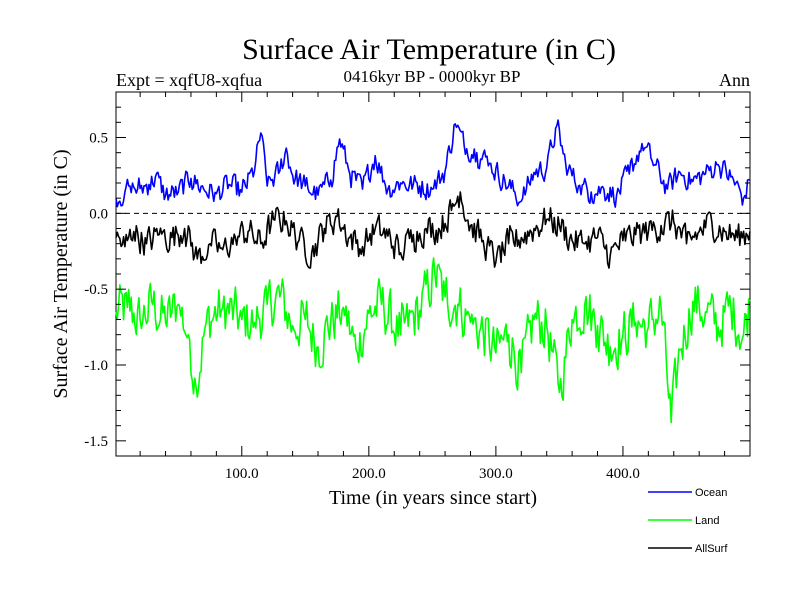 This screenshot has height=600, width=800. What do you see at coordinates (98, 139) in the screenshot?
I see `y-tick-label: 0.5` at bounding box center [98, 139].